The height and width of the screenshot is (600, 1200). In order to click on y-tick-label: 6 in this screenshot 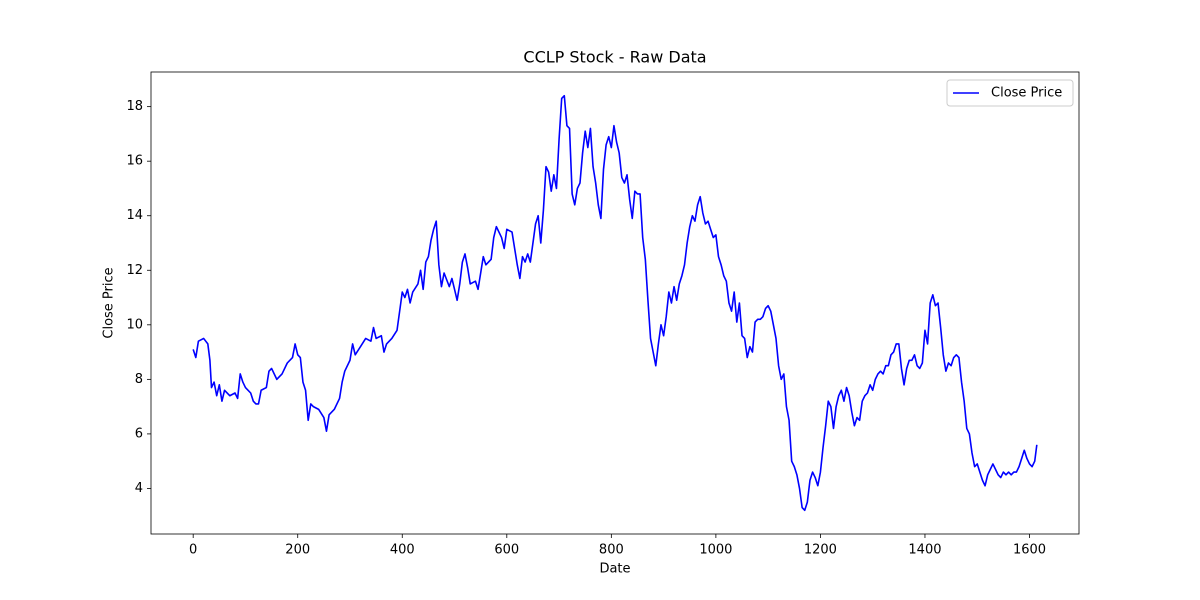, I will do `click(139, 433)`.